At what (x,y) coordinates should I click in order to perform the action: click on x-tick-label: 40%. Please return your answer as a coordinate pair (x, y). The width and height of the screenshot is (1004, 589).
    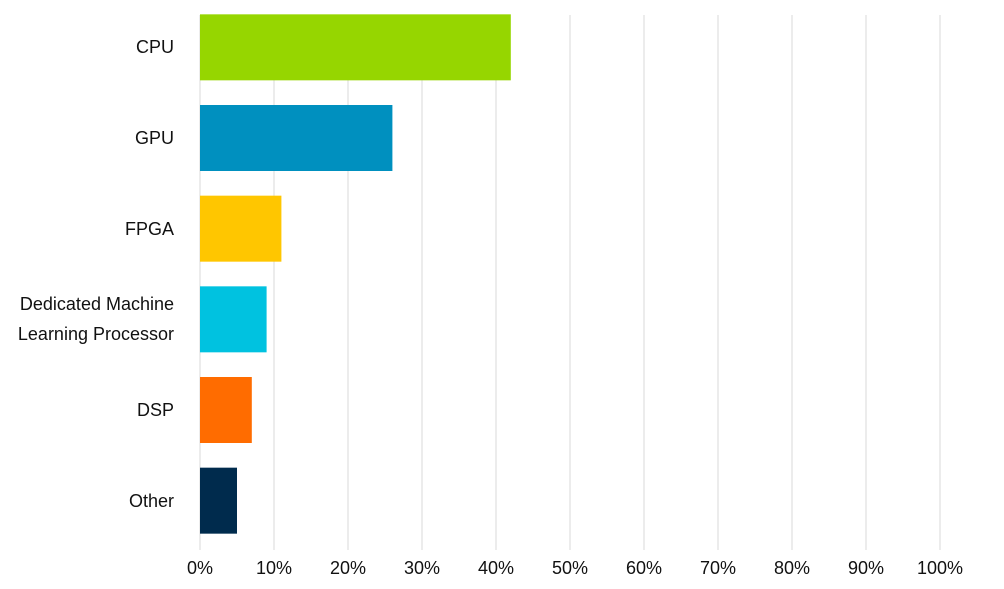
    Looking at the image, I should click on (496, 568).